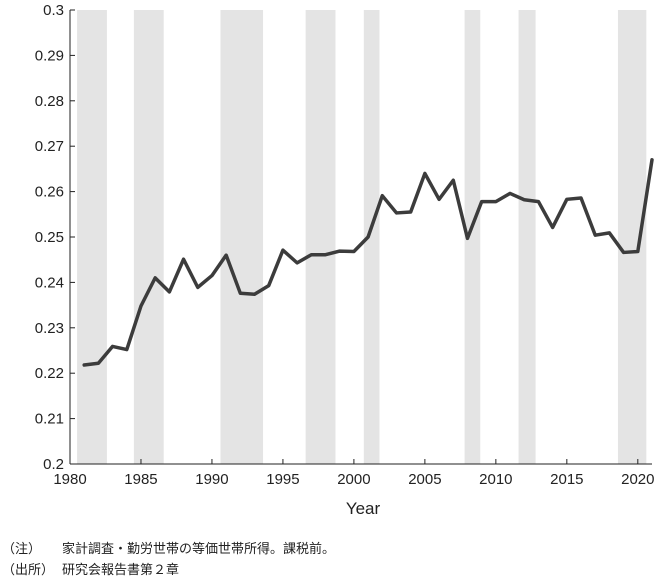 This screenshot has height=584, width=662. I want to click on y-tick-label: 0.27, so click(49, 146).